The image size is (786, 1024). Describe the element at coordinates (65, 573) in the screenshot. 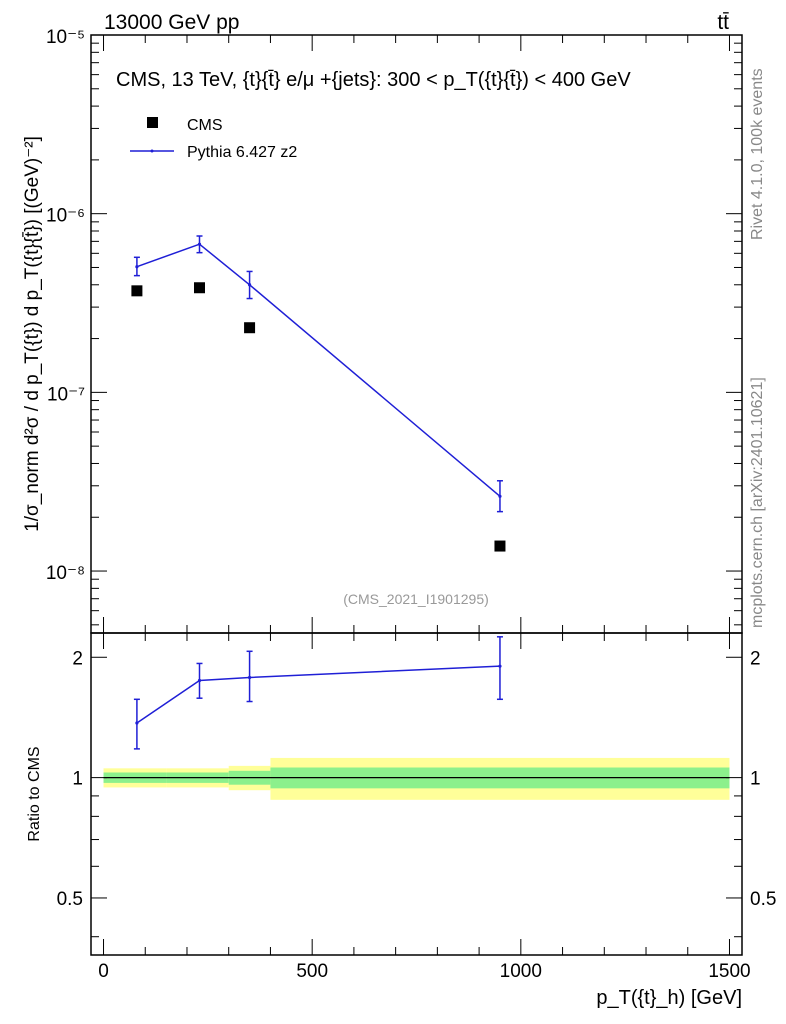

I see `main-y-tick-label: 10⁻⁸` at that location.